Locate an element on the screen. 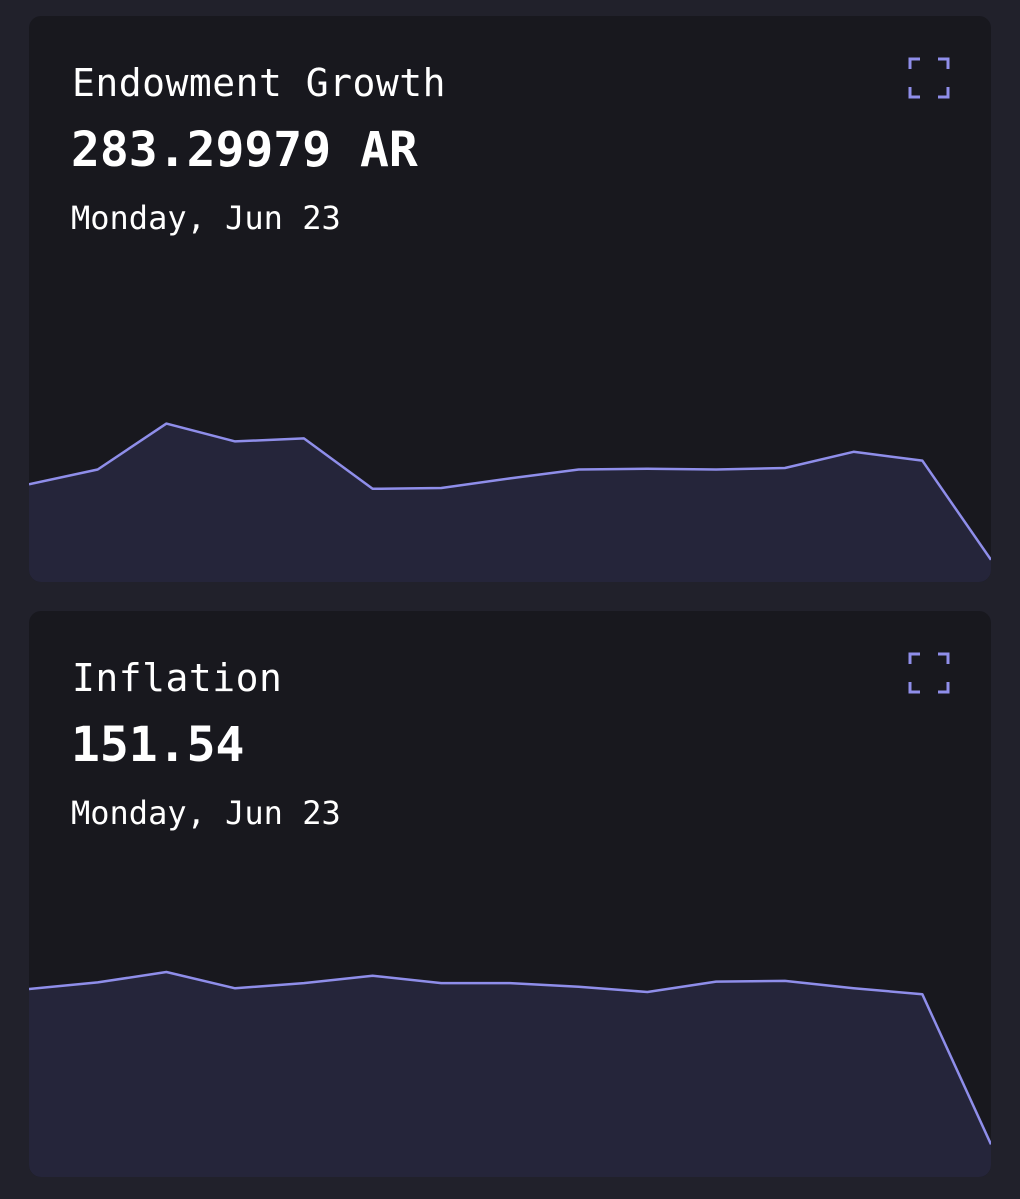 The height and width of the screenshot is (1199, 1020). card-title: Endowment Growth is located at coordinates (259, 83).